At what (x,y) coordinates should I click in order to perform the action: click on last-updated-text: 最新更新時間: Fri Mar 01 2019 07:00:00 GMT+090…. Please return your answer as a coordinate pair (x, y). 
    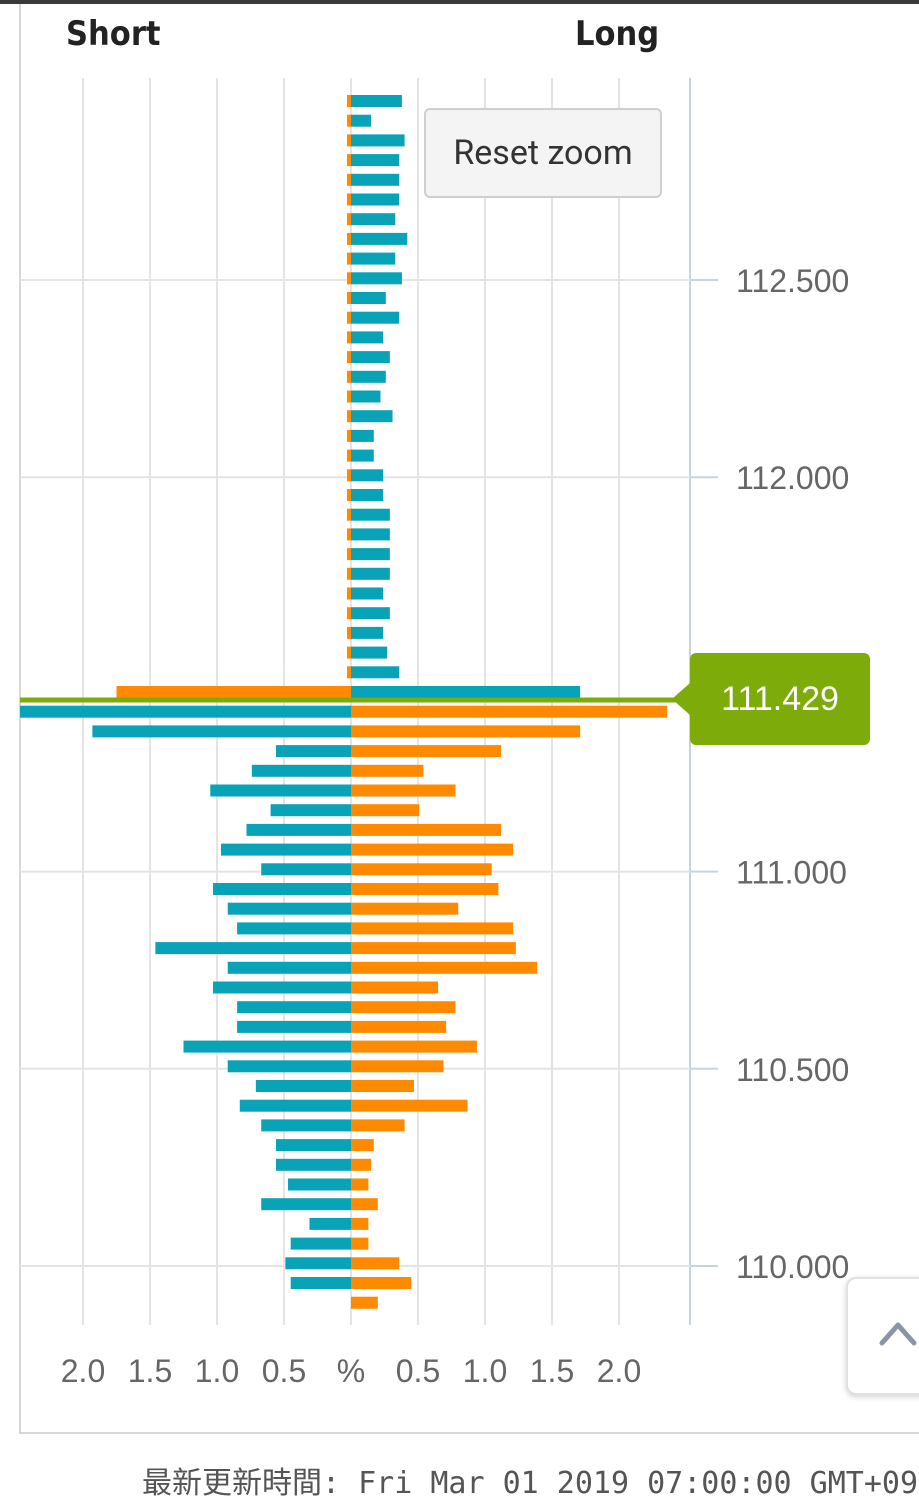
    Looking at the image, I should click on (530, 1483).